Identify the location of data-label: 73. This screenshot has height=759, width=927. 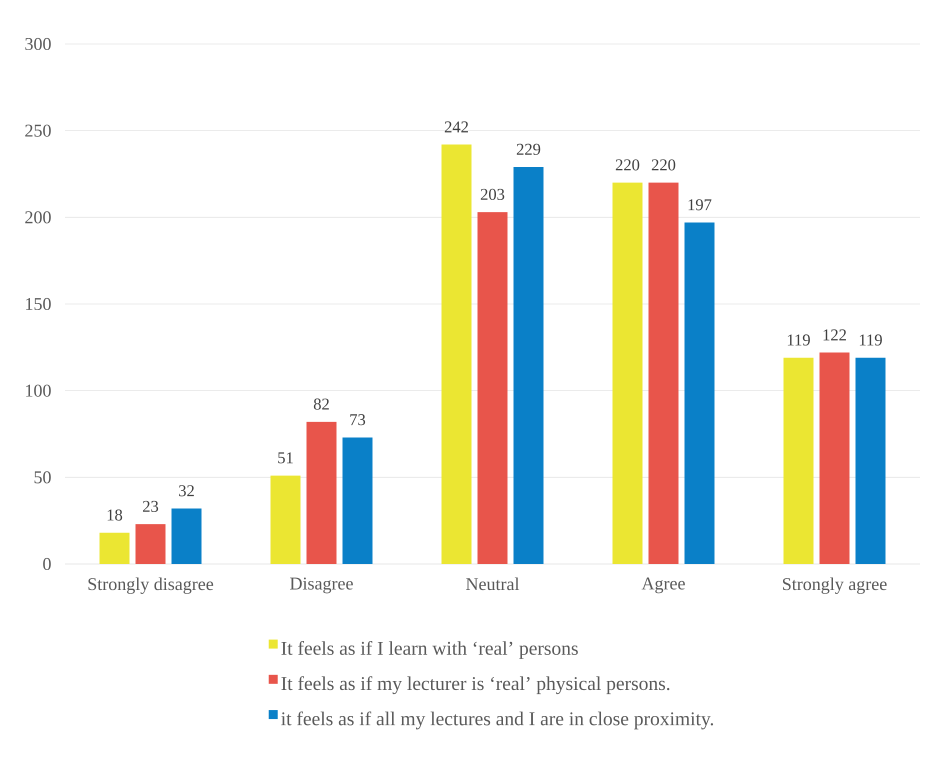
(358, 420).